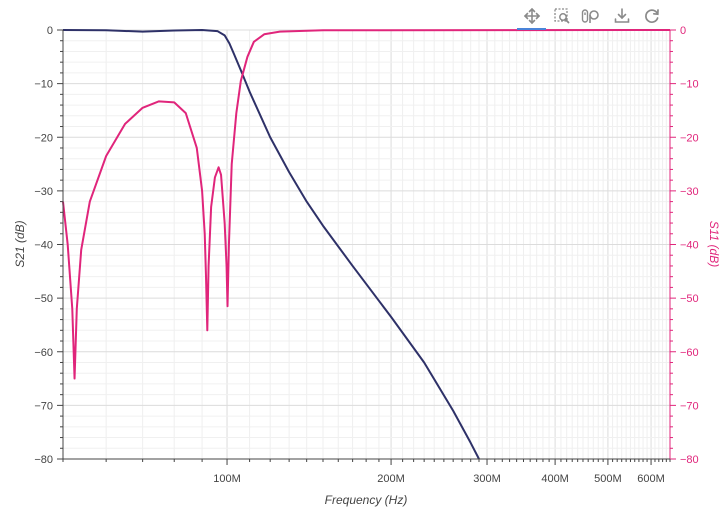 The width and height of the screenshot is (725, 512). I want to click on chart-toolbar, so click(592, 16).